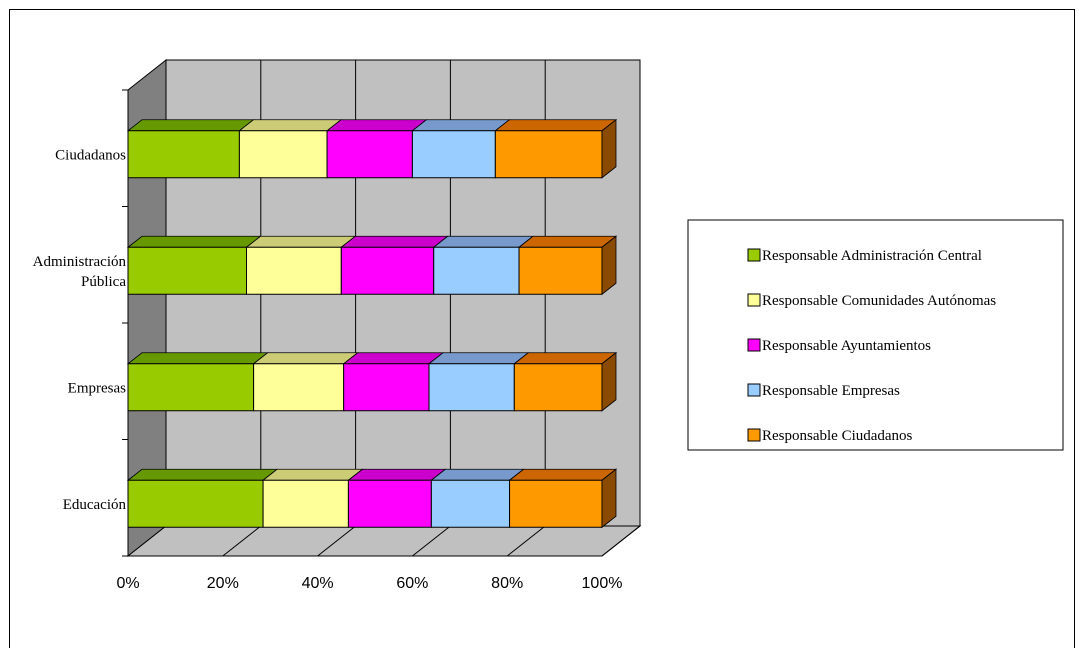  I want to click on legend-label: Responsable Ayuntamientos, so click(846, 346).